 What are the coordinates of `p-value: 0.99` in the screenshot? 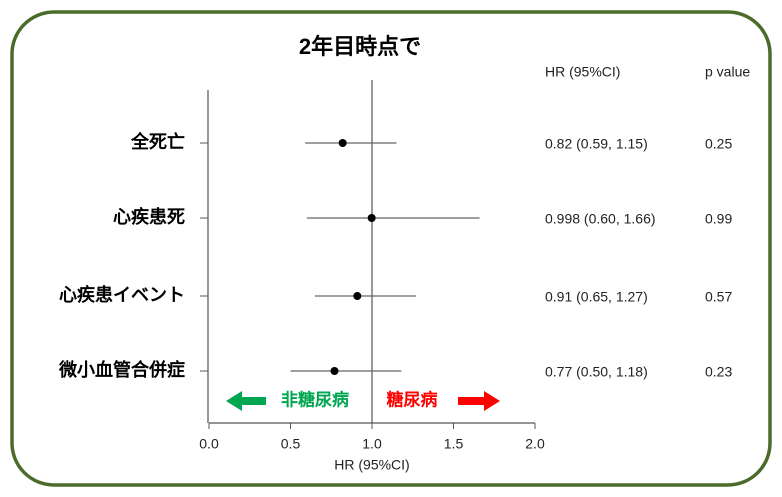 It's located at (718, 219).